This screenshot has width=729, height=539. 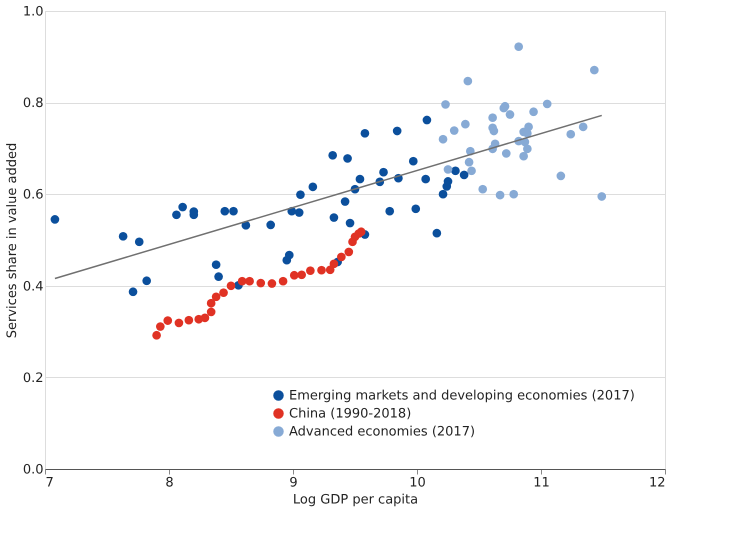 I want to click on legend-label: Emerging markets and developing economies (2017), so click(x=462, y=396).